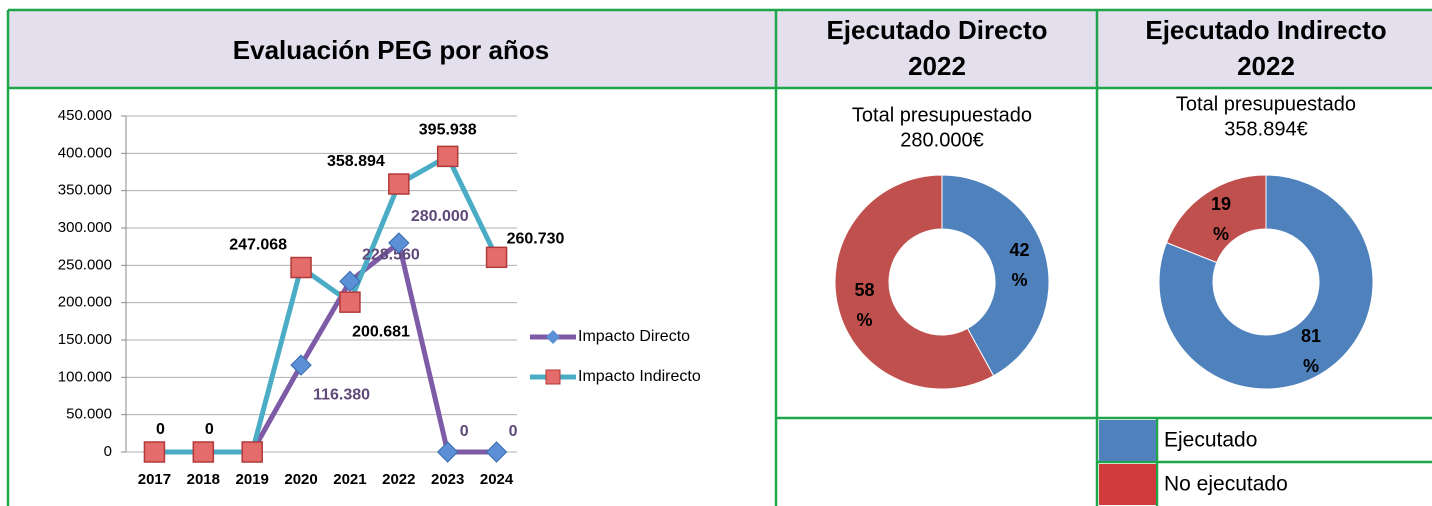  Describe the element at coordinates (391, 50) in the screenshot. I see `header: Evaluación PEG por años` at that location.